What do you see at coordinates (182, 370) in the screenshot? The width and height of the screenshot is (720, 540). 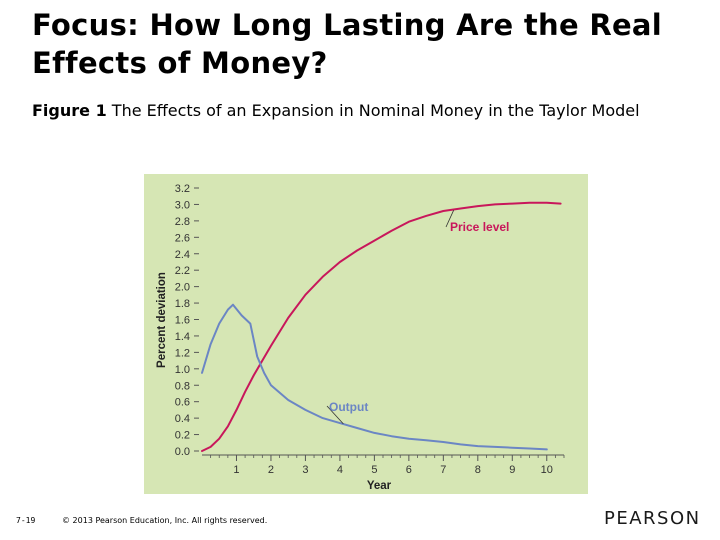 I see `y-tick-label: 1.0` at bounding box center [182, 370].